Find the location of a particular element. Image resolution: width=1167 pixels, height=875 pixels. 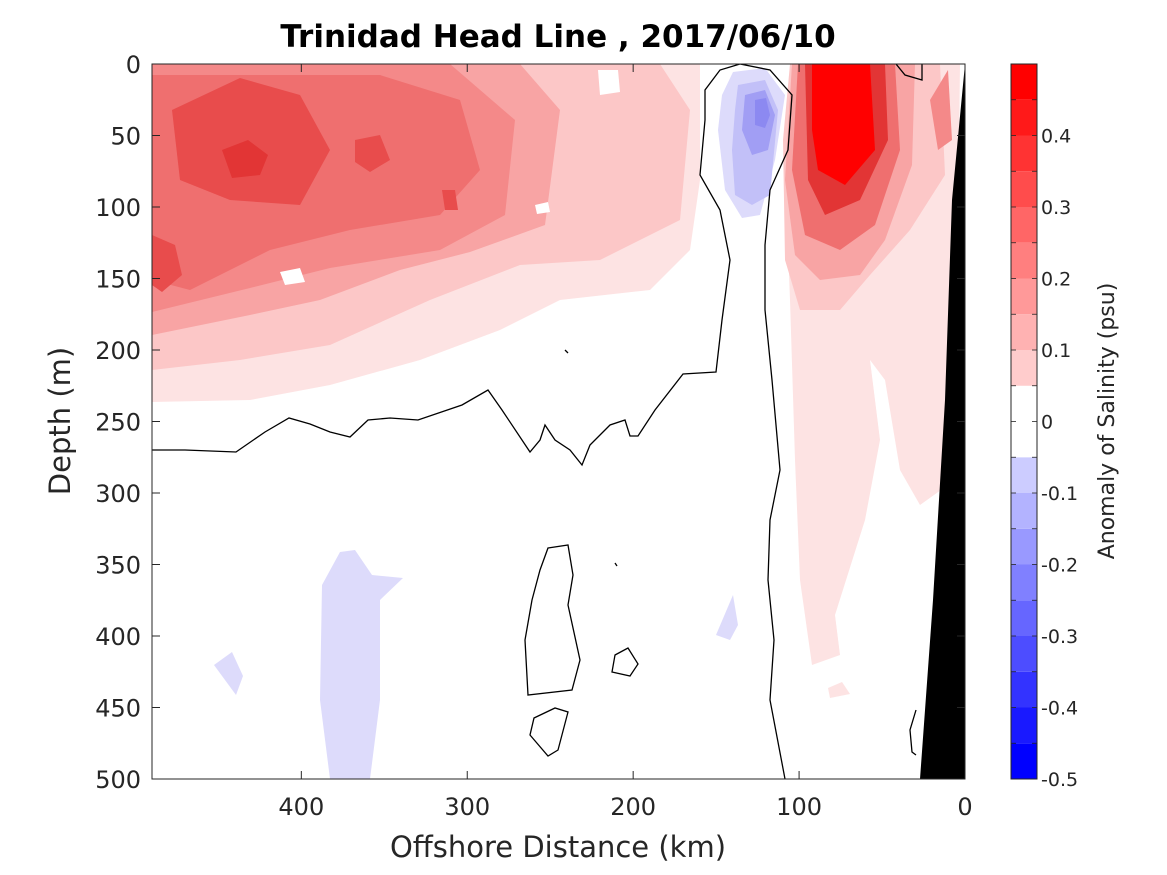

nearshore-positive-anomaly-0.50 is located at coordinates (843, 124).